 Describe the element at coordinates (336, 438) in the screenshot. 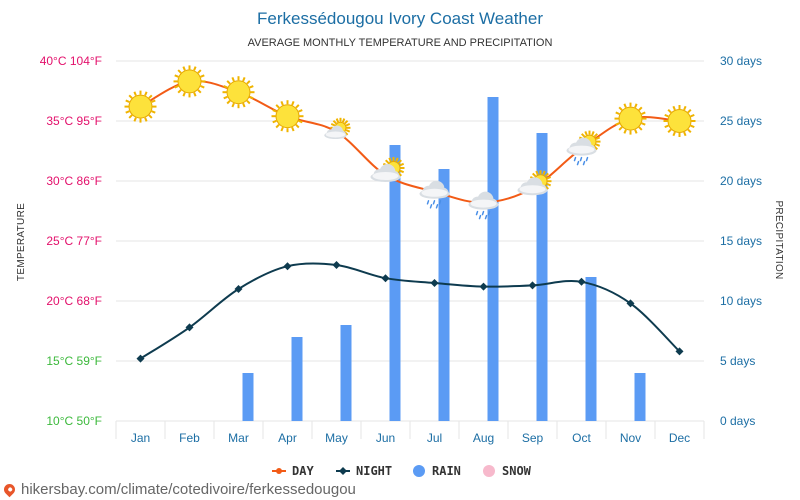

I see `x-tick-may: May` at that location.